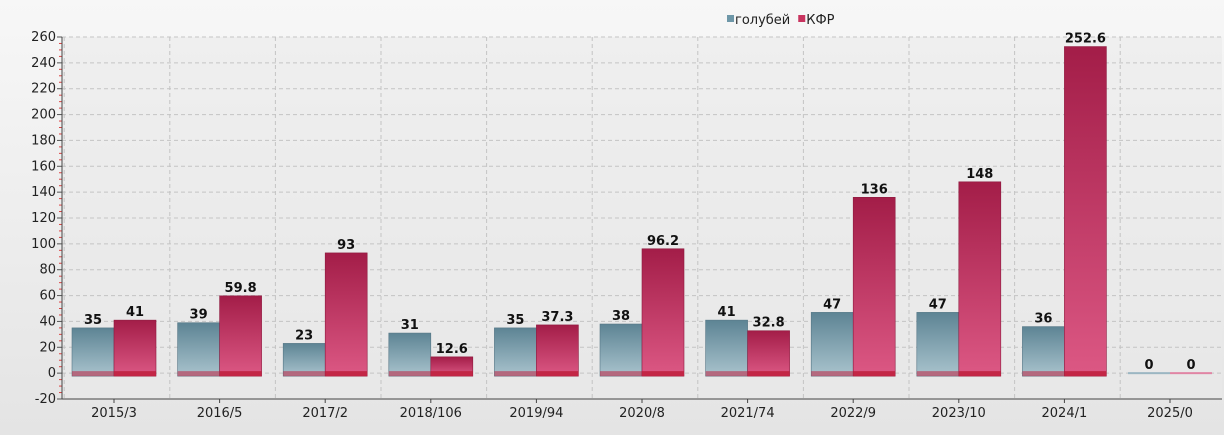  What do you see at coordinates (557, 317) in the screenshot?
I see `data-label: 37.3` at bounding box center [557, 317].